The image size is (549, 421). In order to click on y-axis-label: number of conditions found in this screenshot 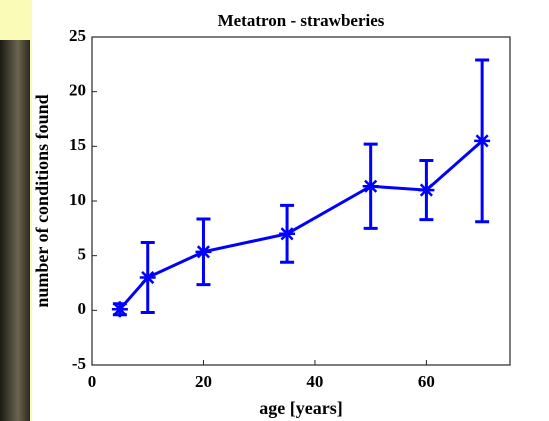, I will do `click(42, 200)`.